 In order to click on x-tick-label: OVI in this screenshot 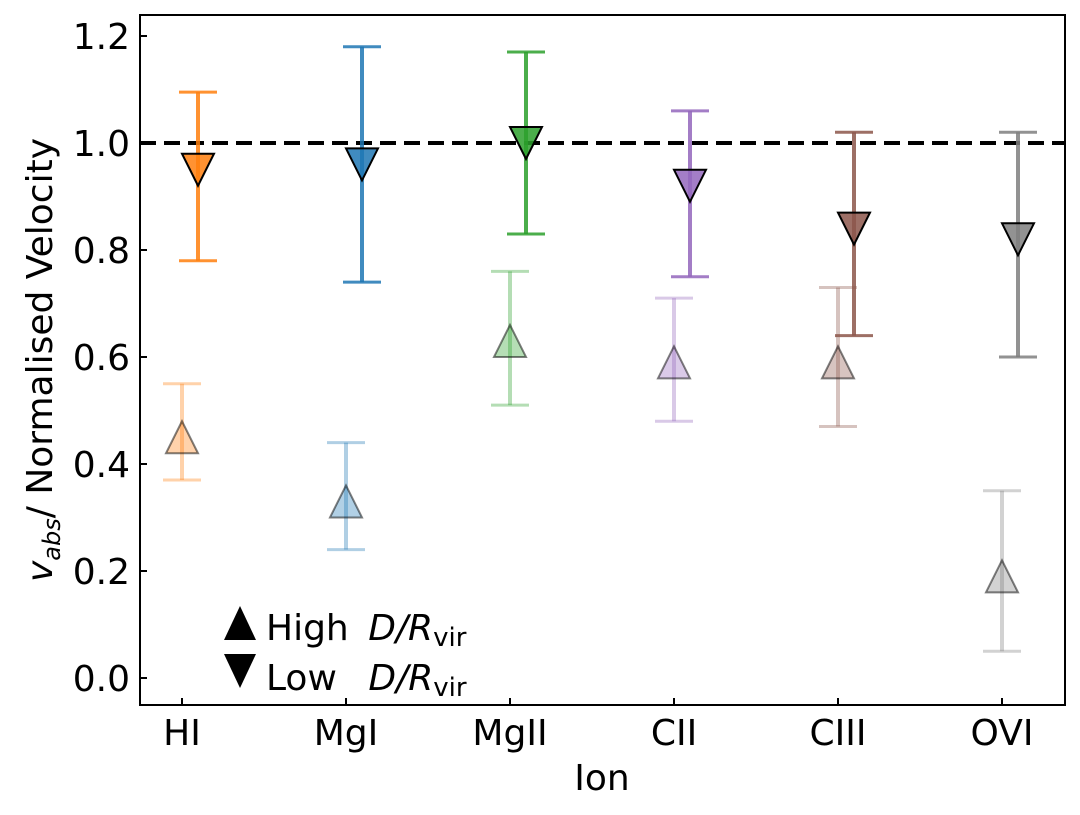, I will do `click(1002, 733)`.